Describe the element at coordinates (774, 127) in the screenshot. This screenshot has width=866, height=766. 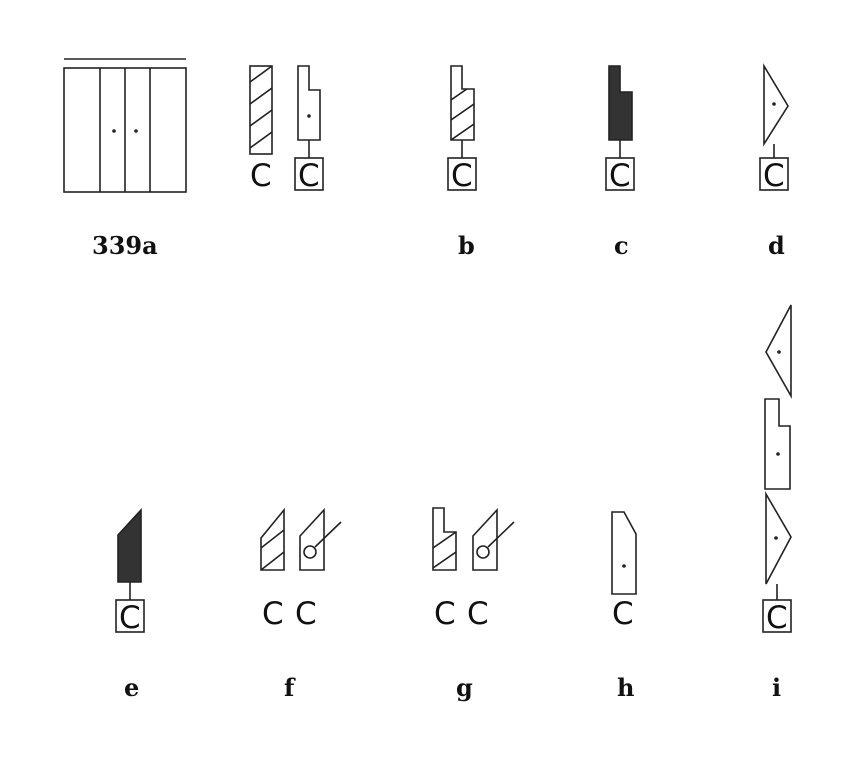
I see `fig-d-triangle-profile` at that location.